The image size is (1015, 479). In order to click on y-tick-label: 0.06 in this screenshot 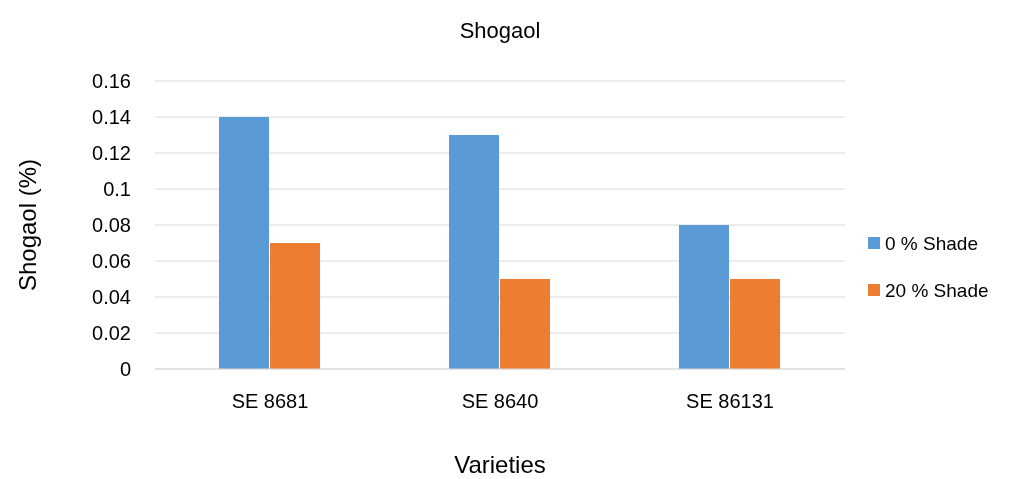, I will do `click(111, 261)`.